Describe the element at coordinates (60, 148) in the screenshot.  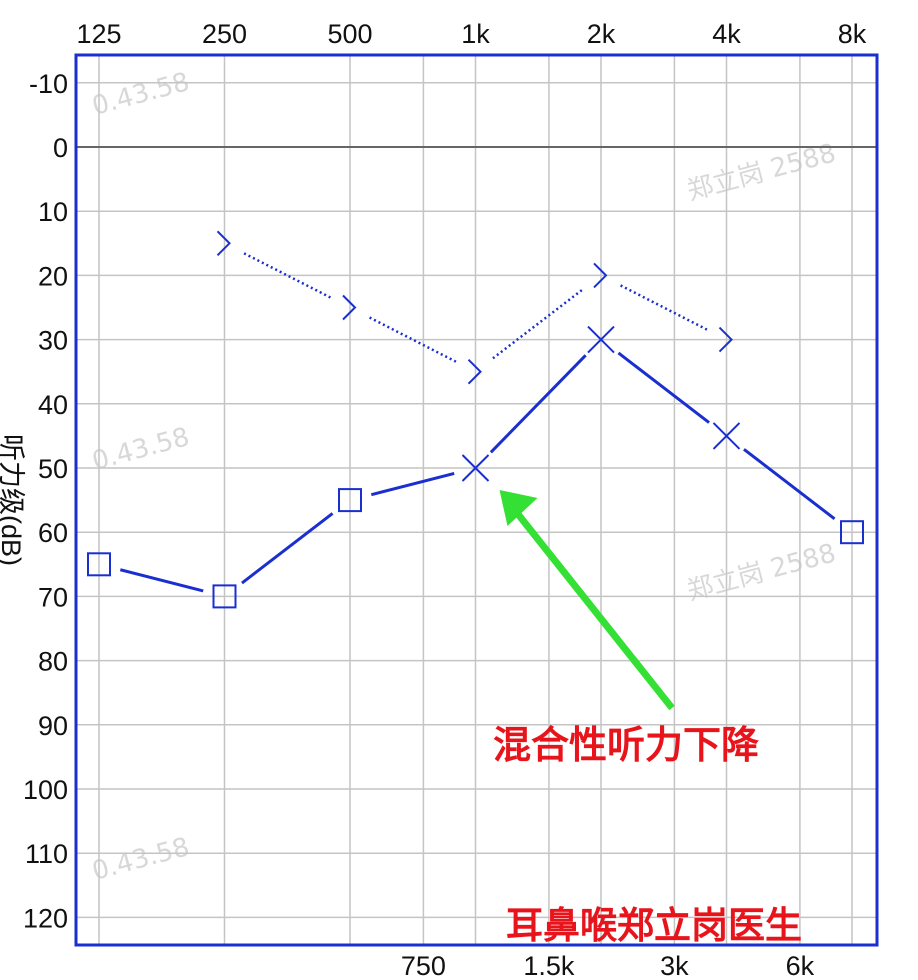
I see `y-tick-label: 0` at that location.